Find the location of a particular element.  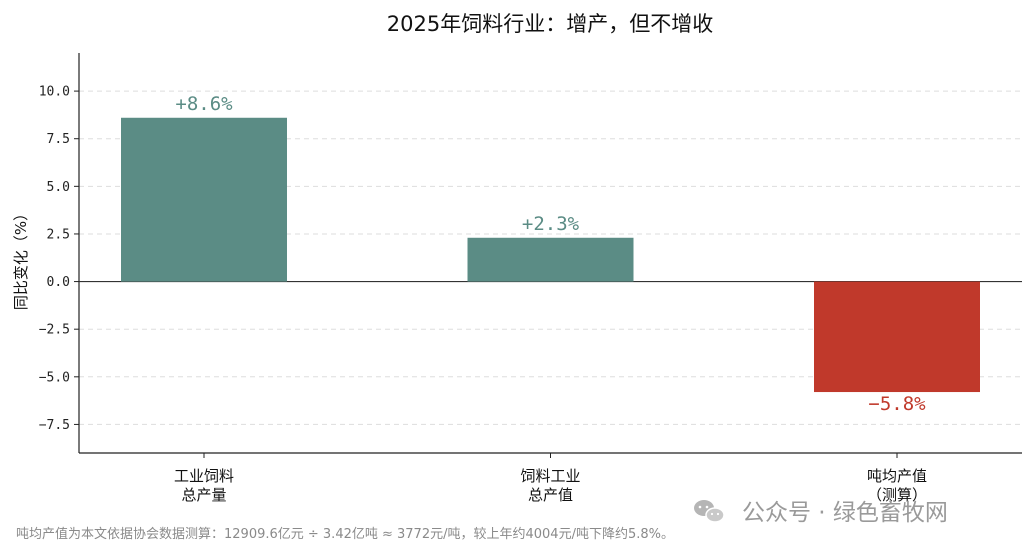

data-label: −5.8% is located at coordinates (897, 404).